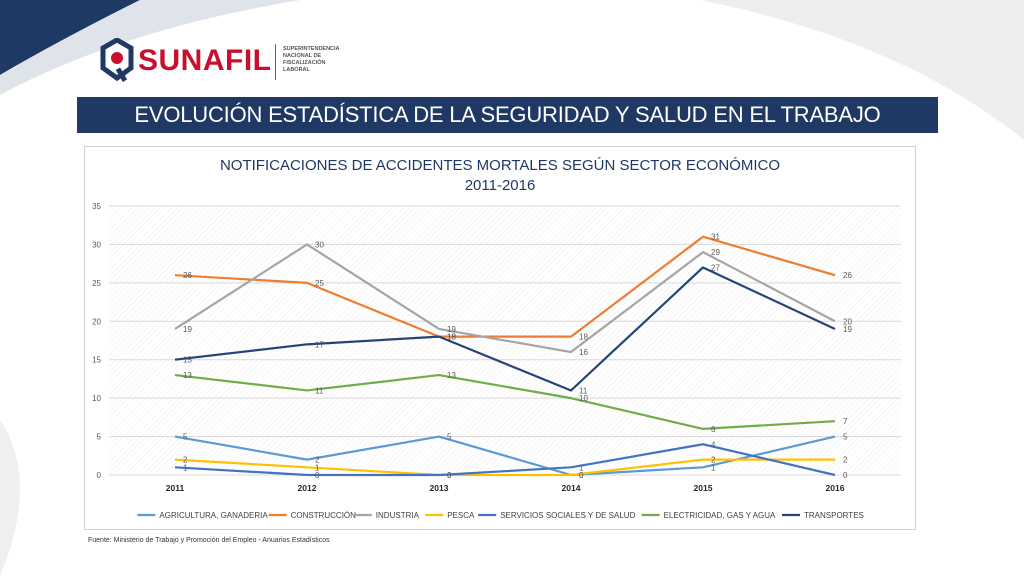 The image size is (1024, 576). What do you see at coordinates (319, 244) in the screenshot?
I see `data-label: 30` at bounding box center [319, 244].